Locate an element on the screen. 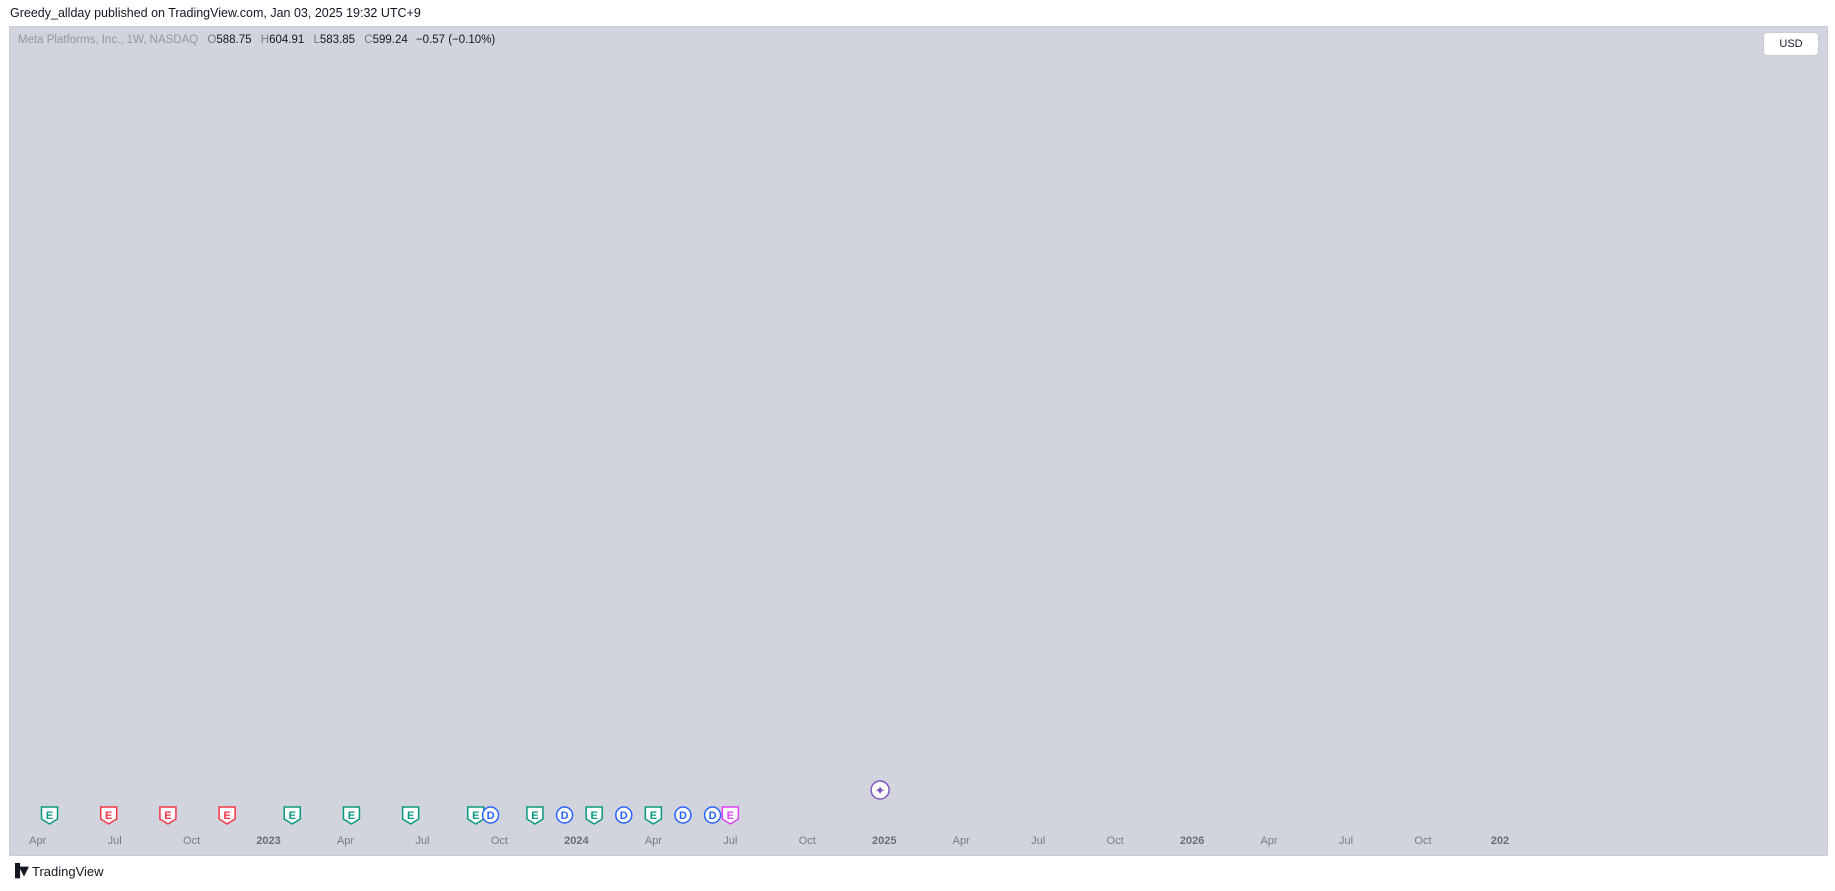 Image resolution: width=1835 pixels, height=891 pixels. sparkle-icon: ✦ is located at coordinates (880, 790).